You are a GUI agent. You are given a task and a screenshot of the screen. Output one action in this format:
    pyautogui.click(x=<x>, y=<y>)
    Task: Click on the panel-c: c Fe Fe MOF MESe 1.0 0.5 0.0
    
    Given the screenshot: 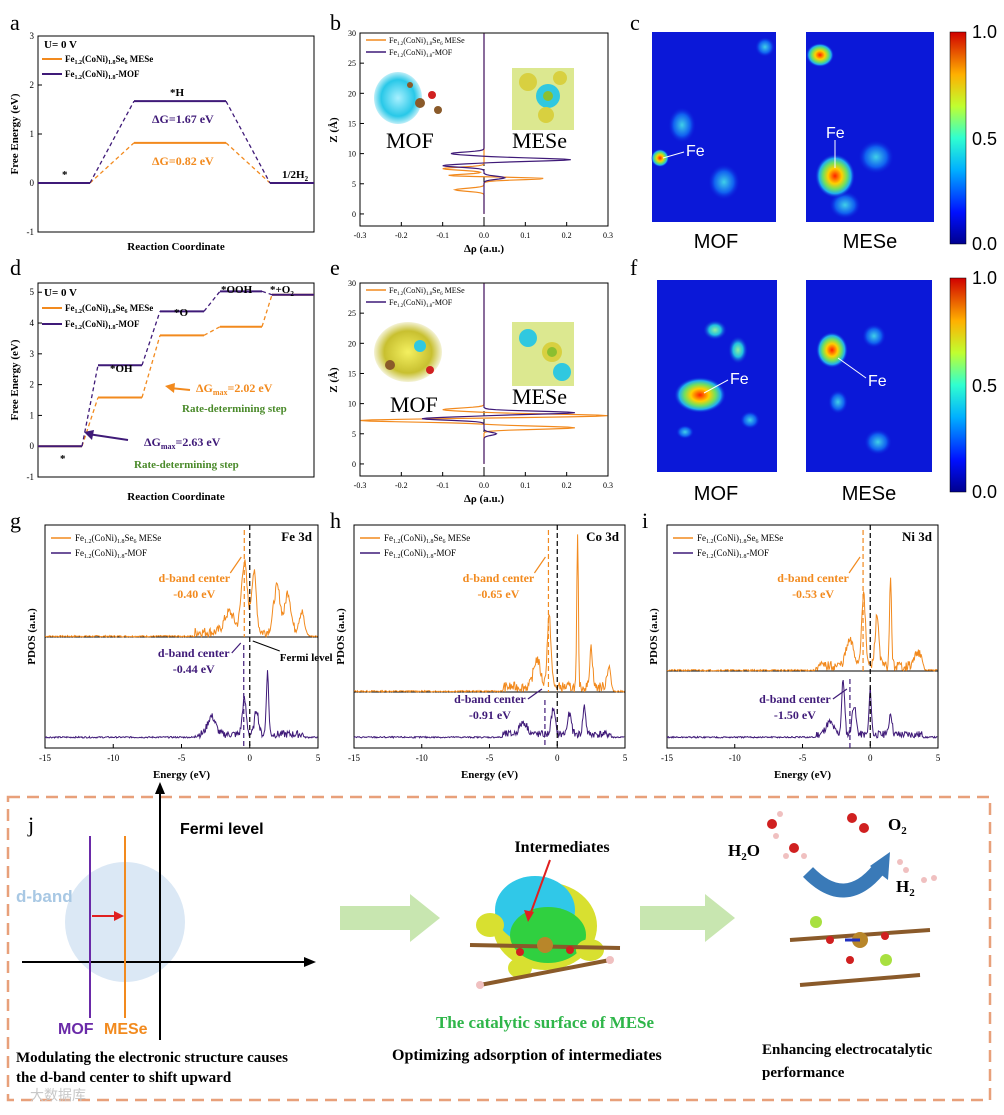 What is the action you would take?
    pyautogui.click(x=813, y=132)
    